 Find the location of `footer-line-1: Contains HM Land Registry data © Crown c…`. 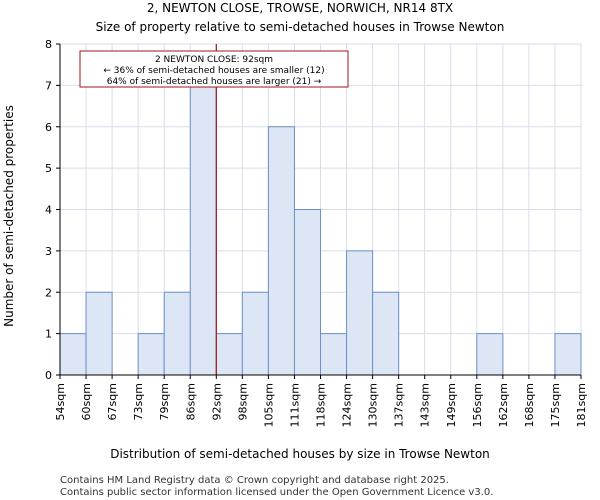

footer-line-1: Contains HM Land Registry data © Crown c… is located at coordinates (254, 480).